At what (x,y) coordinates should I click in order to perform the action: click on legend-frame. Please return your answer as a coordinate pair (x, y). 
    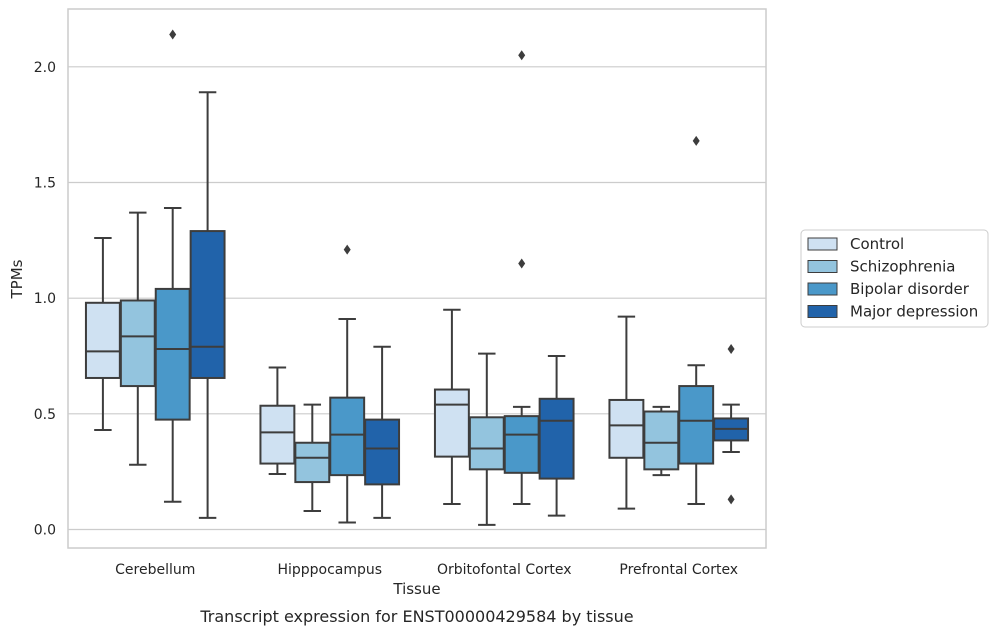
    Looking at the image, I should click on (894, 278).